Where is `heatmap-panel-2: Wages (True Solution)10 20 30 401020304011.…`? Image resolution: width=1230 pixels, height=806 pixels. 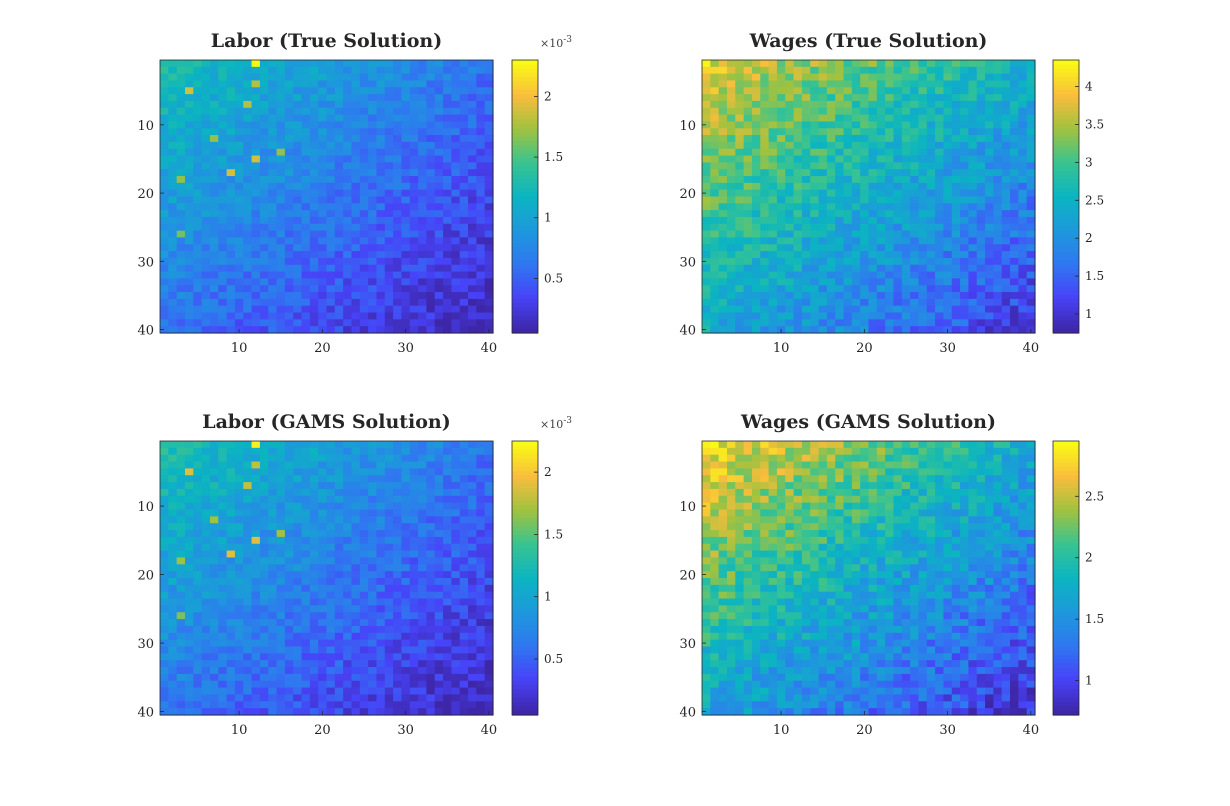 heatmap-panel-2: Wages (True Solution)10 20 30 401020304011.… is located at coordinates (891, 193).